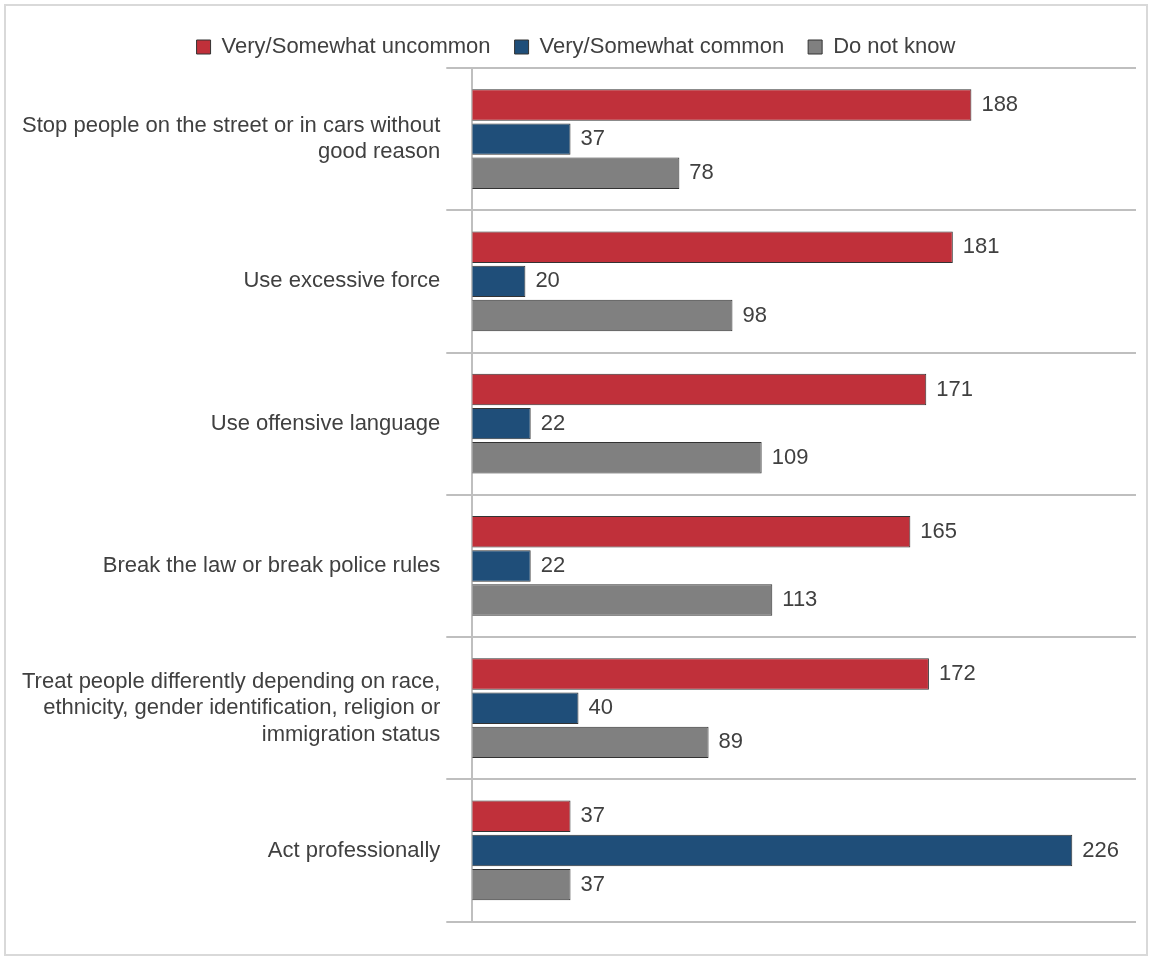 The height and width of the screenshot is (958, 1152). Describe the element at coordinates (754, 314) in the screenshot. I see `data-label: 98` at that location.